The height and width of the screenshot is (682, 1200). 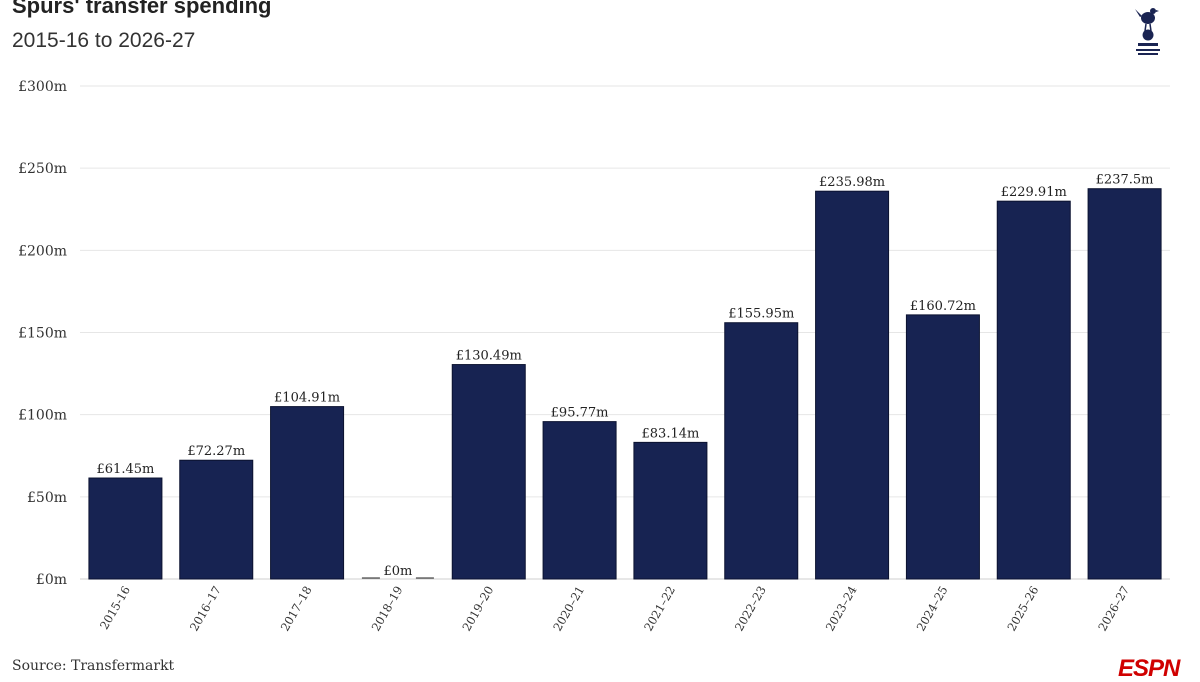 I want to click on data-label: £95.77m, so click(x=580, y=413).